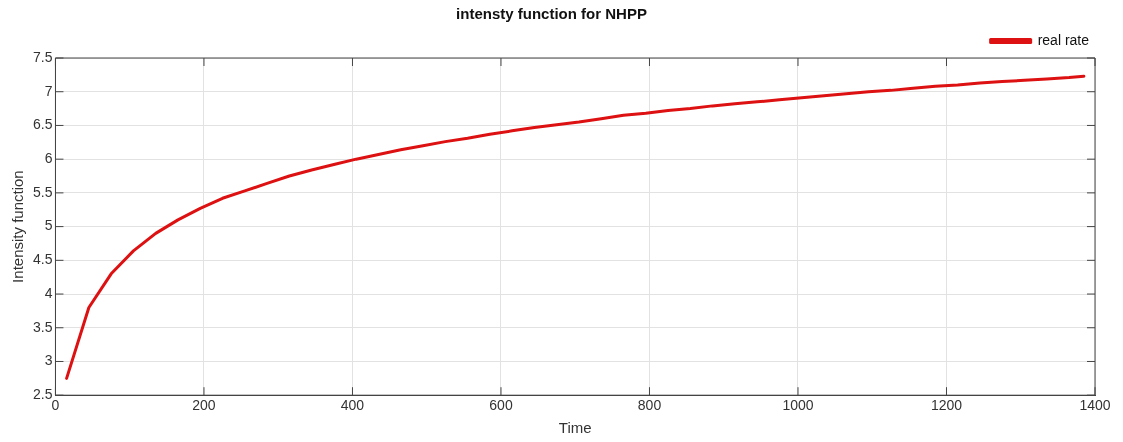  What do you see at coordinates (42, 326) in the screenshot?
I see `y-tick-label: 3.5` at bounding box center [42, 326].